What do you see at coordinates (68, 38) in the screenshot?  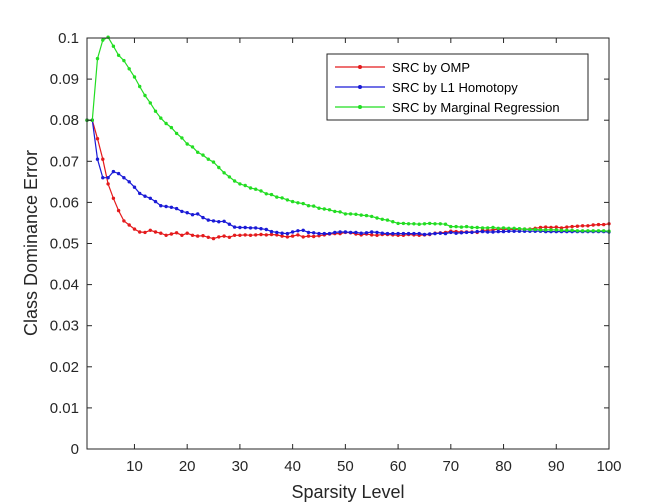 I see `y-tick-label: 0.1` at bounding box center [68, 38].